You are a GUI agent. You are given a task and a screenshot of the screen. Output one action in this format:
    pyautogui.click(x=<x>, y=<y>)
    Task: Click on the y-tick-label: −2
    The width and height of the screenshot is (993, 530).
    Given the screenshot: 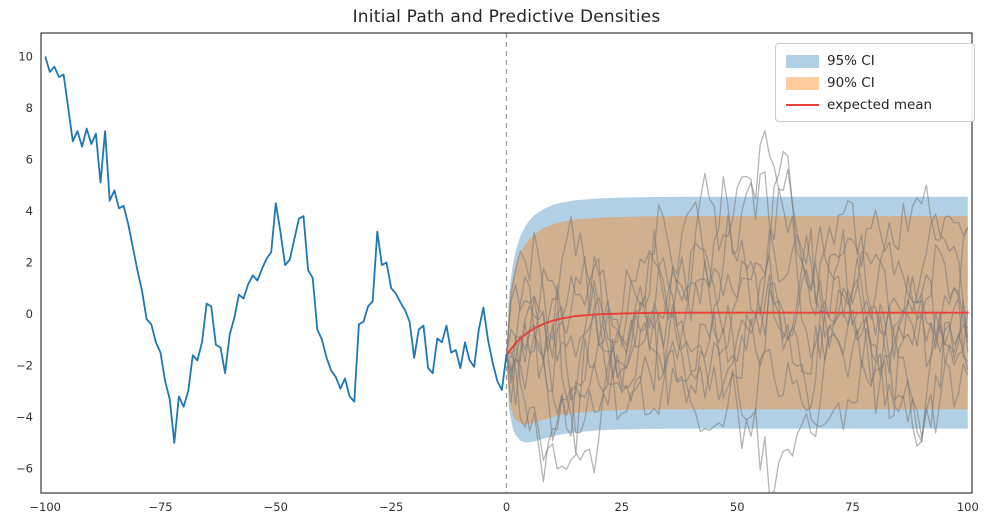 What is the action you would take?
    pyautogui.click(x=24, y=366)
    